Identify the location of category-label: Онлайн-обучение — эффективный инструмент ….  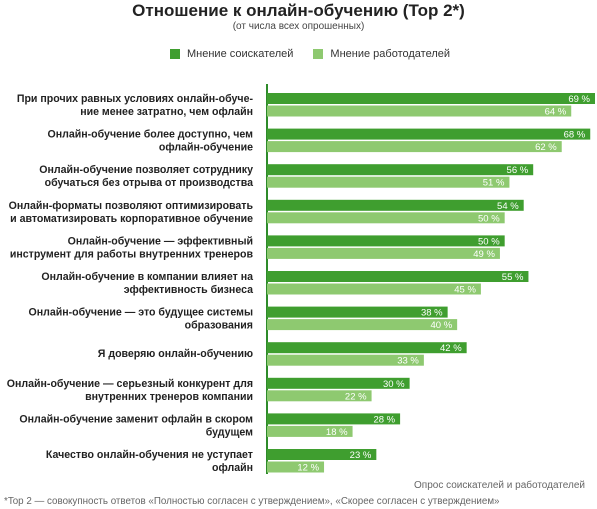
(132, 247).